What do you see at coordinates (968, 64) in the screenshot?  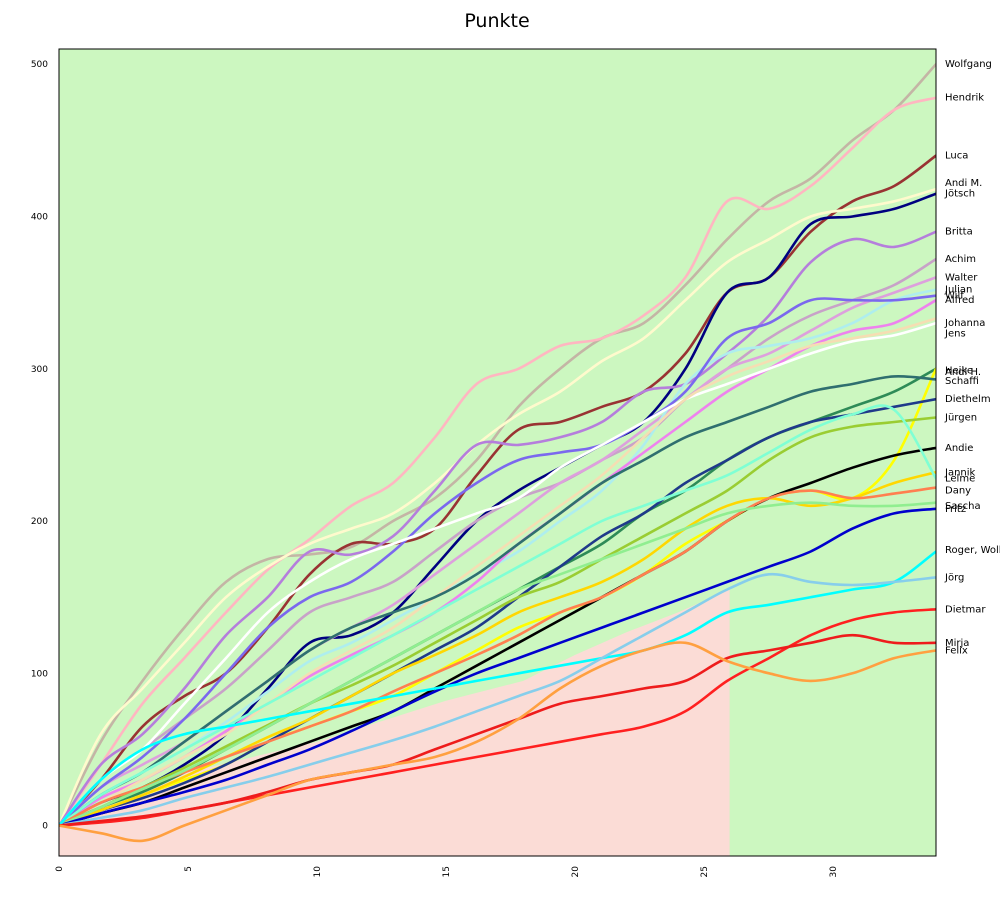 I see `series-end-label: Wolfgang` at bounding box center [968, 64].